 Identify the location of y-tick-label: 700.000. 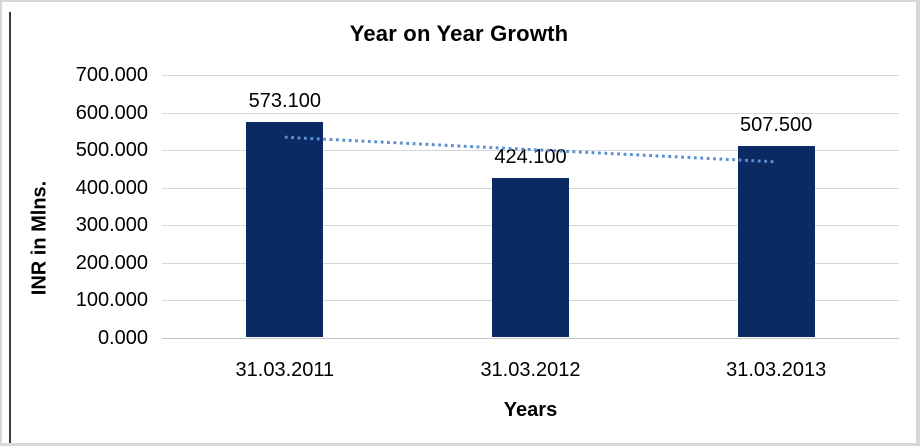
(111, 75).